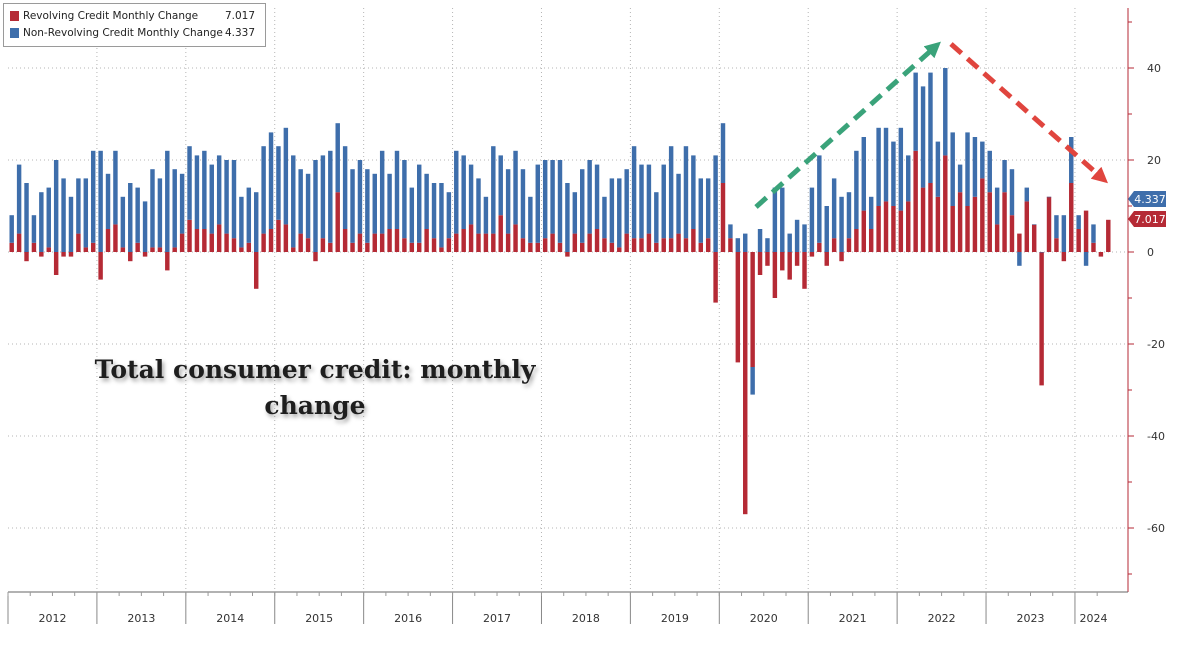 This screenshot has height=648, width=1190. What do you see at coordinates (764, 618) in the screenshot?
I see `x-tick-label: 2020` at bounding box center [764, 618].